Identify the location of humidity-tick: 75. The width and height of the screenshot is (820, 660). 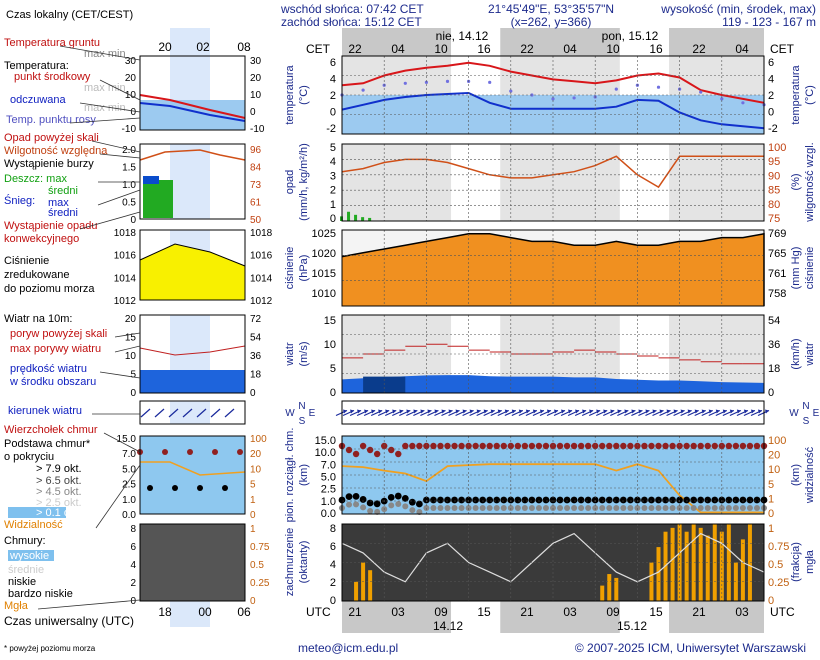
(774, 219).